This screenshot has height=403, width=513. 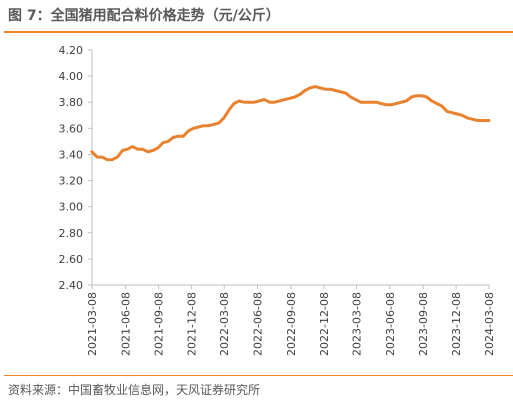 What do you see at coordinates (224, 324) in the screenshot?
I see `x-tick-label: 2022-03-08` at bounding box center [224, 324].